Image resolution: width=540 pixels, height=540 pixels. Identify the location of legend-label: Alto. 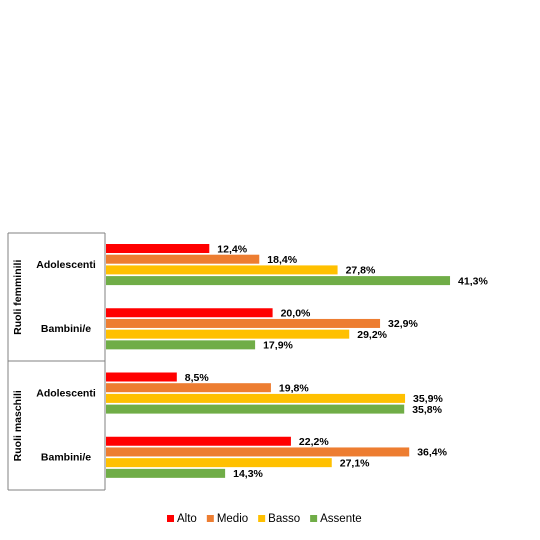
(187, 519).